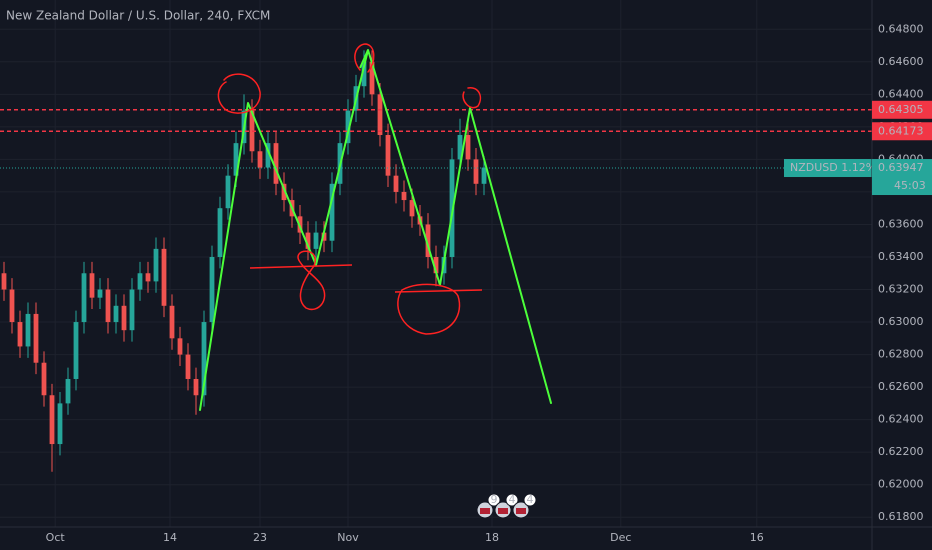 Image resolution: width=932 pixels, height=550 pixels. I want to click on y-tick-label: 0.62000, so click(901, 484).